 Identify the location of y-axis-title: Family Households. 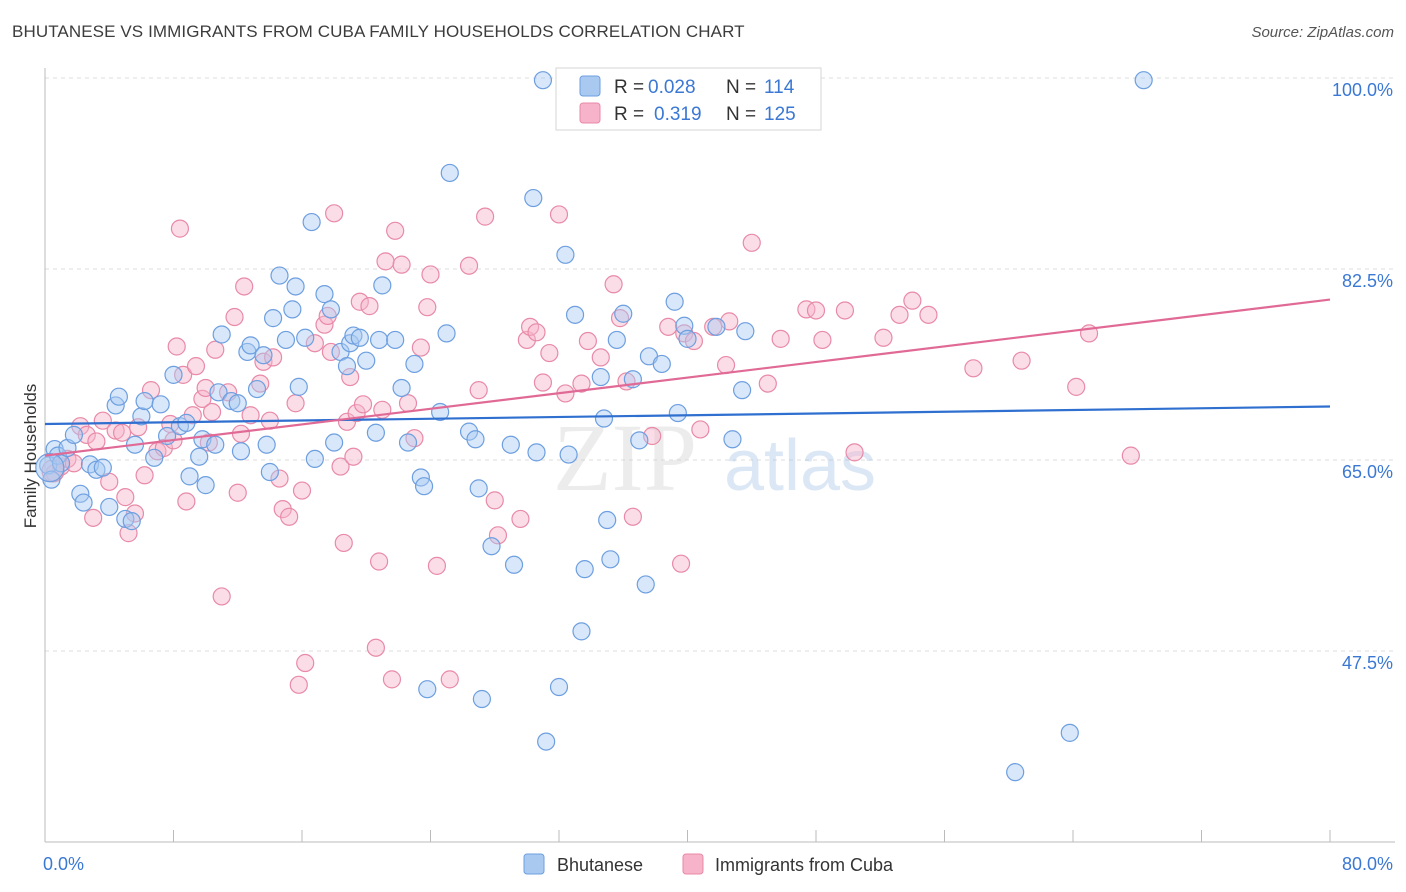
(30, 456).